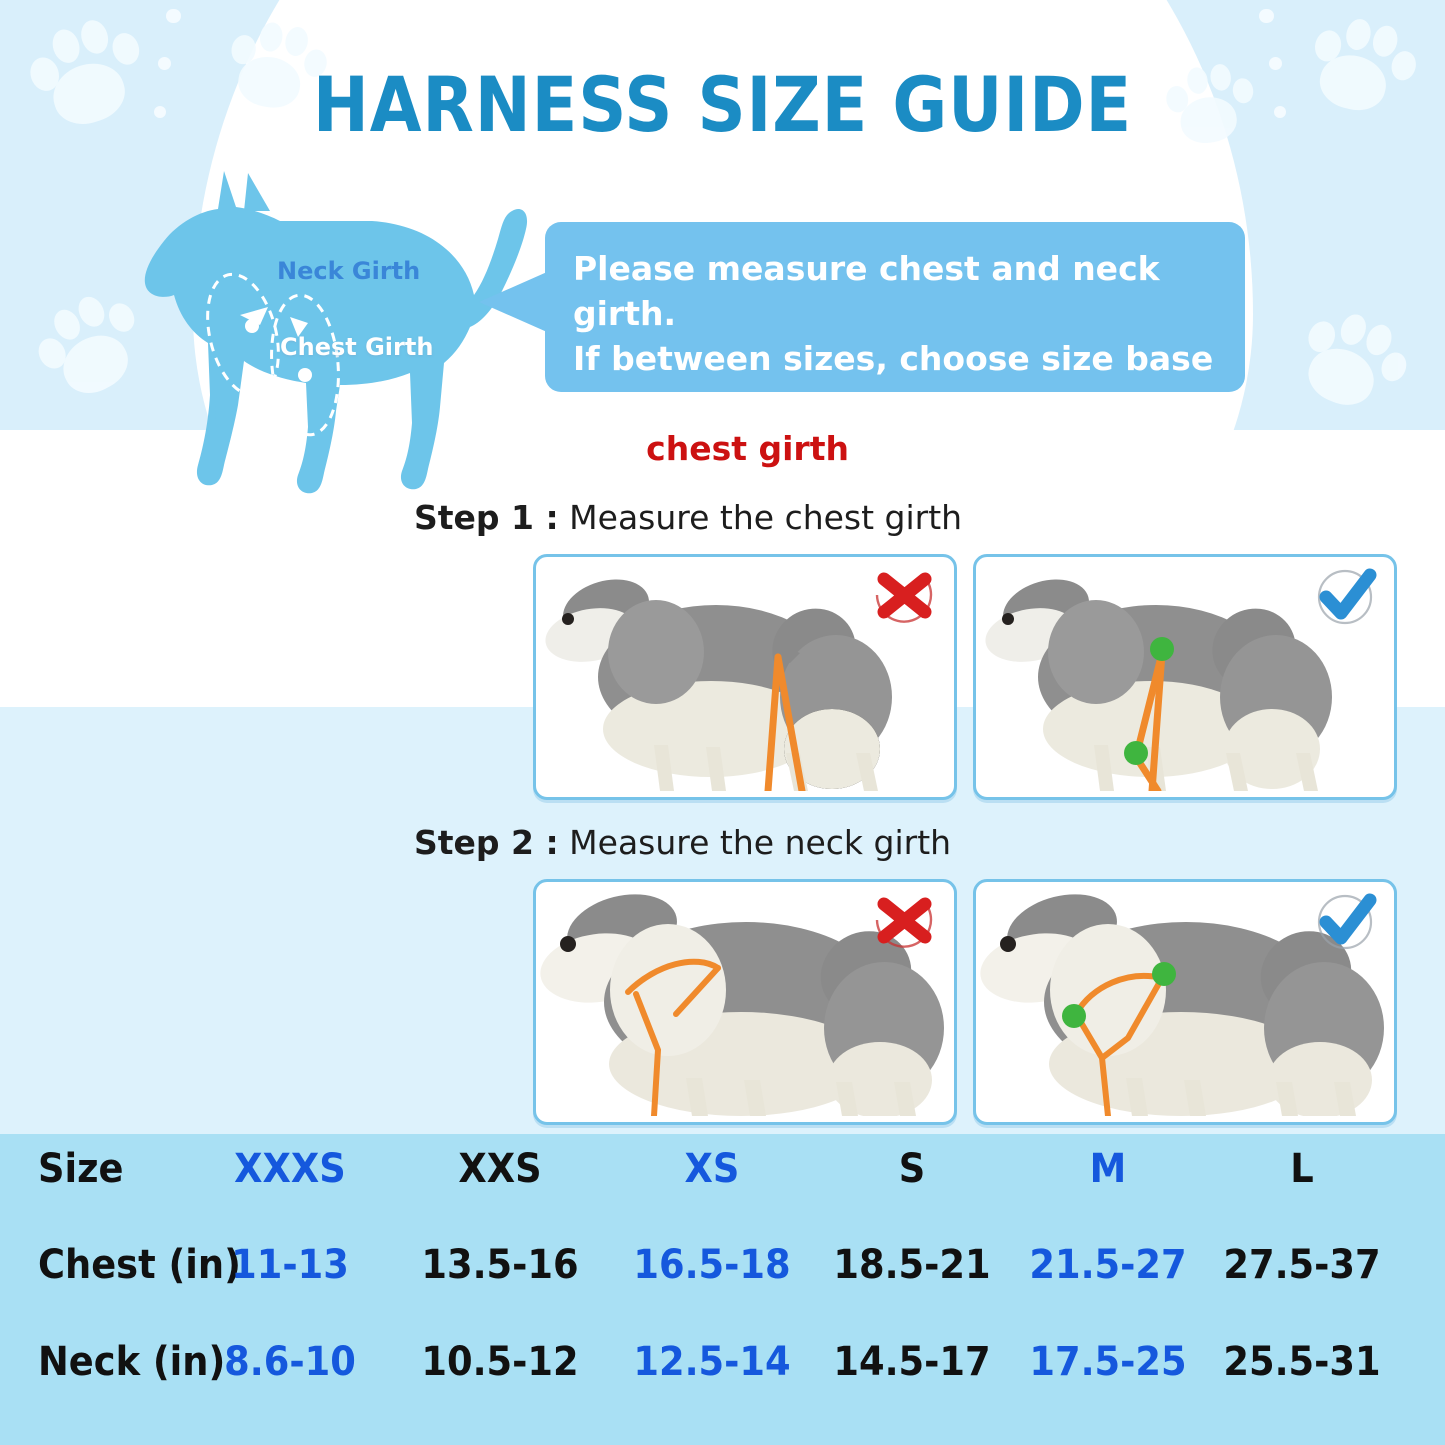 The image size is (1445, 1445). Describe the element at coordinates (1108, 1169) in the screenshot. I see `table-cell: M` at that location.